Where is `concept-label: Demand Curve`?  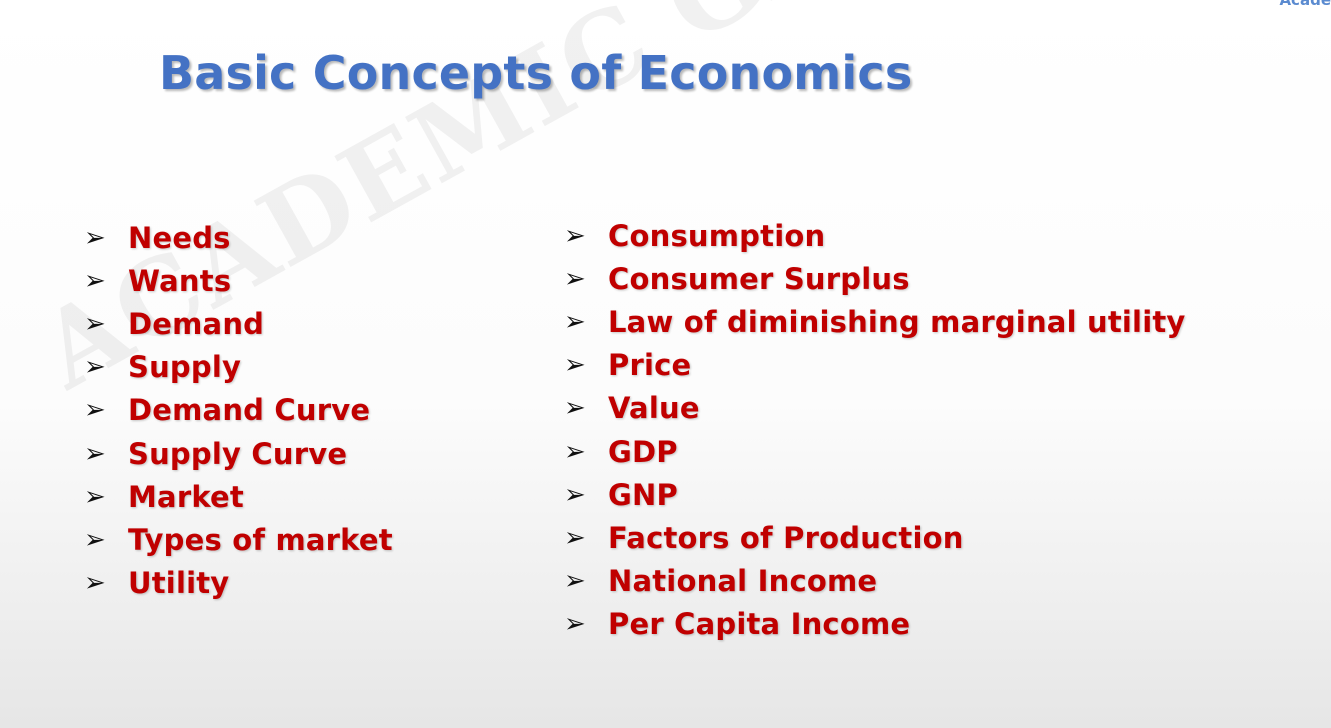
concept-label: Demand Curve is located at coordinates (249, 410).